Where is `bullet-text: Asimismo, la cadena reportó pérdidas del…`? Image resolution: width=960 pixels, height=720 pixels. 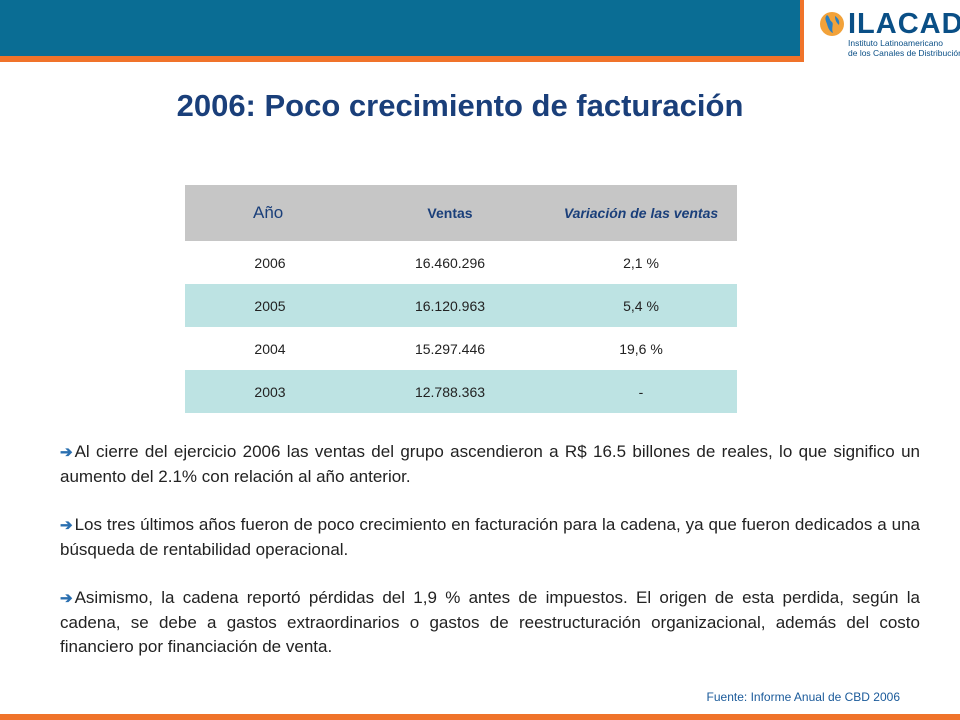 bullet-text: Asimismo, la cadena reportó pérdidas del… is located at coordinates (490, 622).